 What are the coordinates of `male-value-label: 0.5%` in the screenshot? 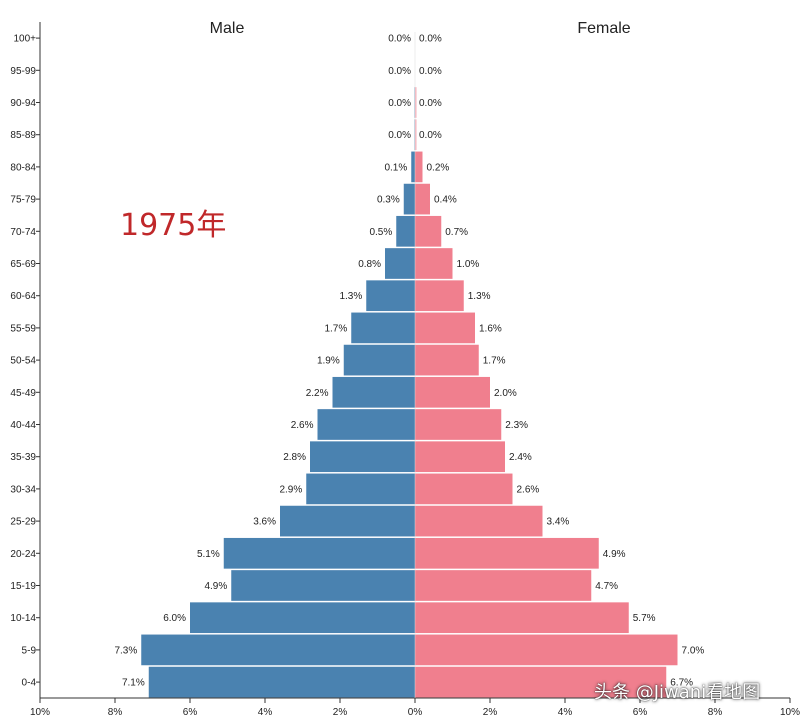 It's located at (380, 232).